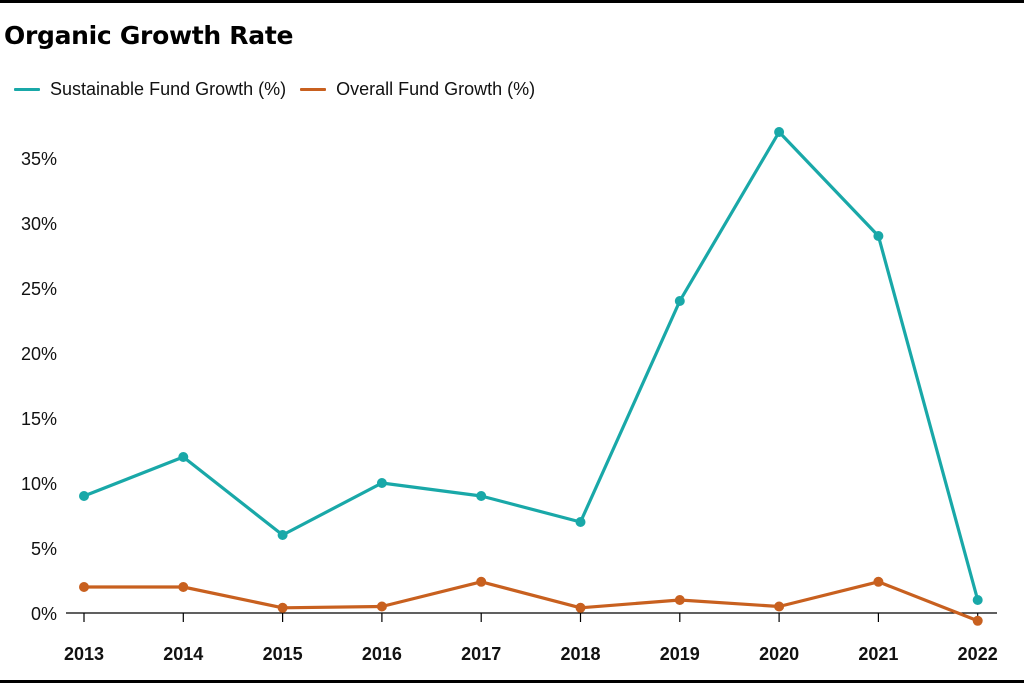  I want to click on x-tick-label: 2014, so click(183, 654).